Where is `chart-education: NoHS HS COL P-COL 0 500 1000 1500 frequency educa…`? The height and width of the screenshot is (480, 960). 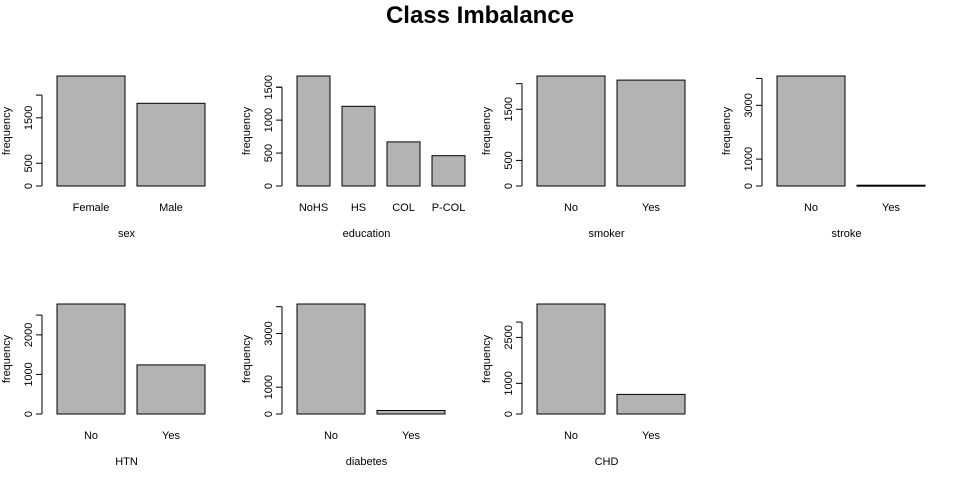 chart-education: NoHS HS COL P-COL 0 500 1000 1500 frequency educa… is located at coordinates (353, 157).